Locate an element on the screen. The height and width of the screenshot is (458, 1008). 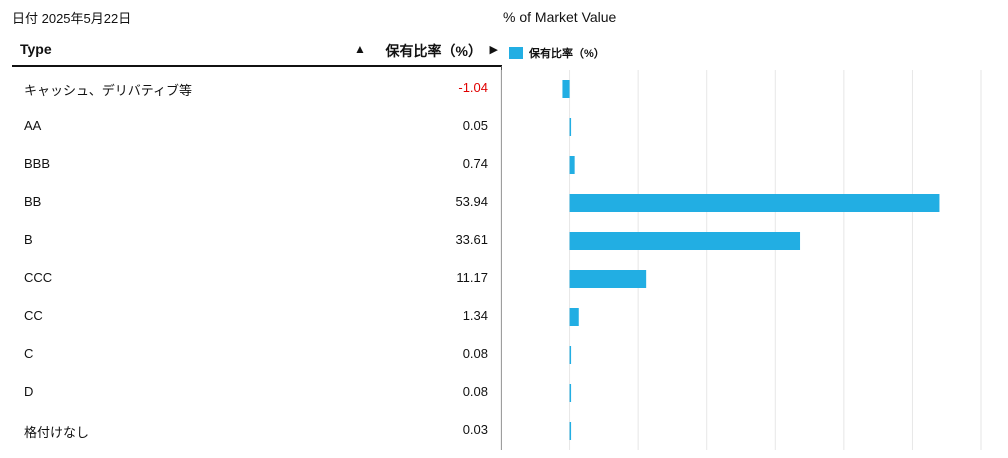
table-header: Type ▲ 保有比率（%） ▶ is located at coordinates (257, 48).